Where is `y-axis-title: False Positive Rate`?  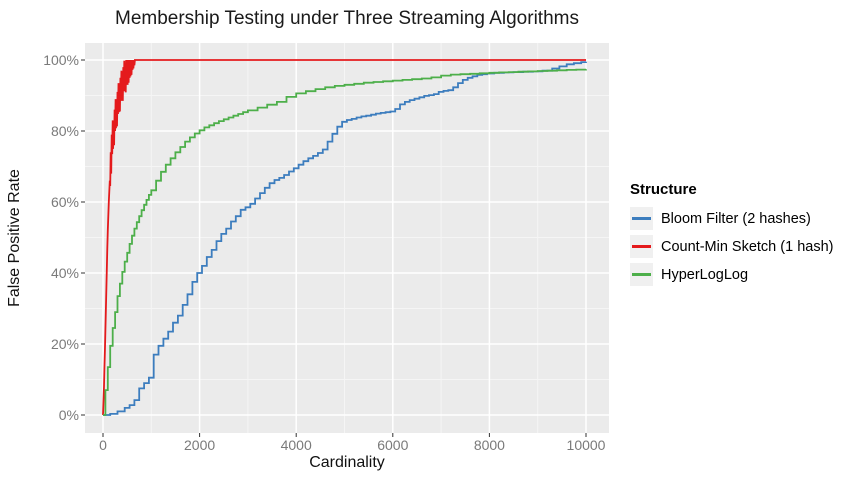
y-axis-title: False Positive Rate is located at coordinates (14, 238).